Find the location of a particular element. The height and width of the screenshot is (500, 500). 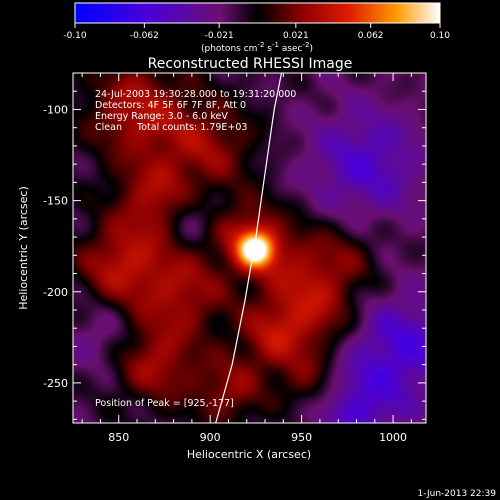

annotation-energy: Energy Range: 3.0 - 6.0 keV is located at coordinates (161, 116).